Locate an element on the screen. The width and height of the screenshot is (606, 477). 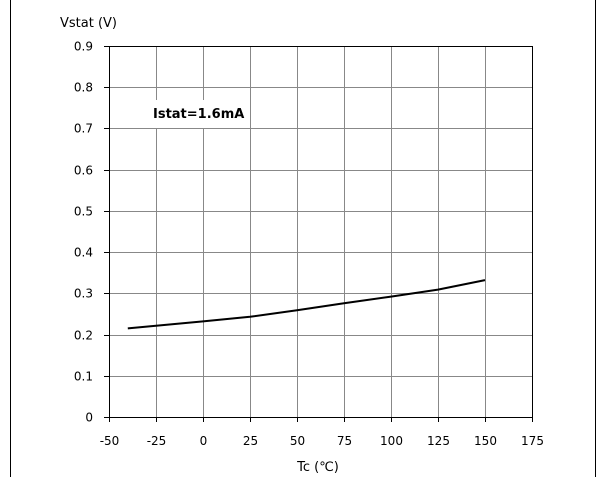
y-tick-label: 0.1 is located at coordinates (83, 377).